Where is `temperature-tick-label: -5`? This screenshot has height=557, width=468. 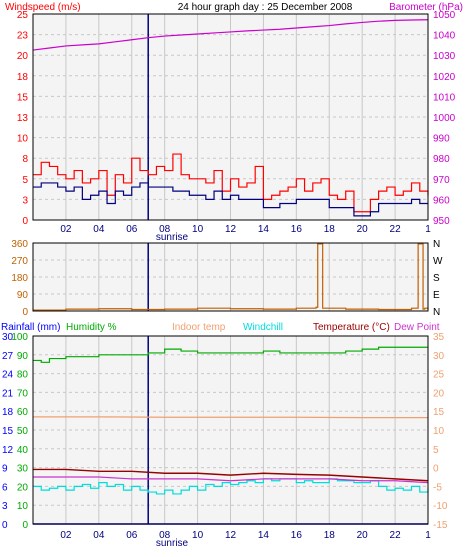
temperature-tick-label: -5 is located at coordinates (437, 487).